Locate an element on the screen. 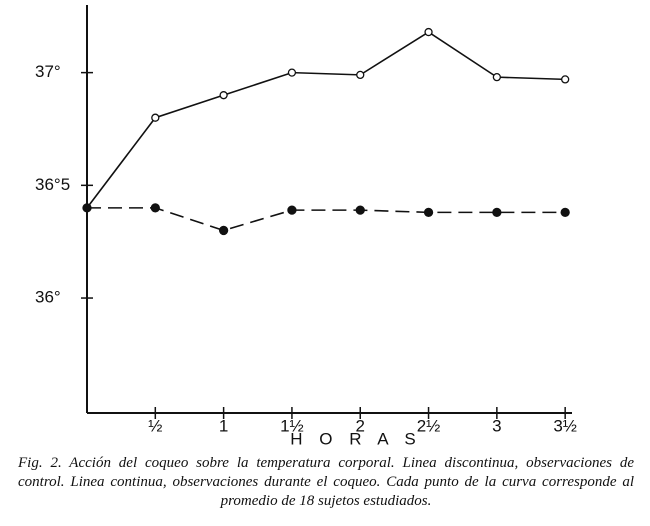 The image size is (650, 526). x-tick-label: 3 is located at coordinates (496, 425).